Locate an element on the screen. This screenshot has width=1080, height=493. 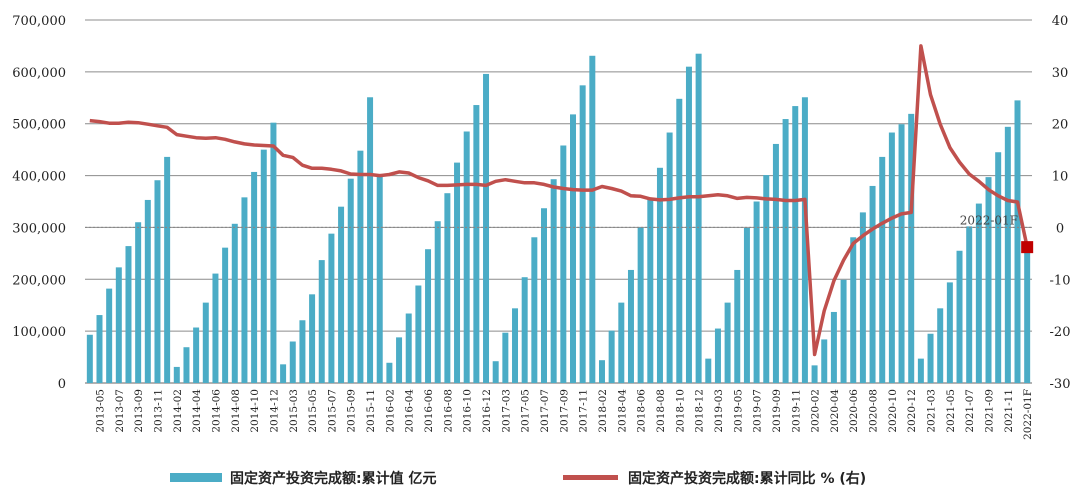
left-tick-label: 400,000 is located at coordinates (39, 177).